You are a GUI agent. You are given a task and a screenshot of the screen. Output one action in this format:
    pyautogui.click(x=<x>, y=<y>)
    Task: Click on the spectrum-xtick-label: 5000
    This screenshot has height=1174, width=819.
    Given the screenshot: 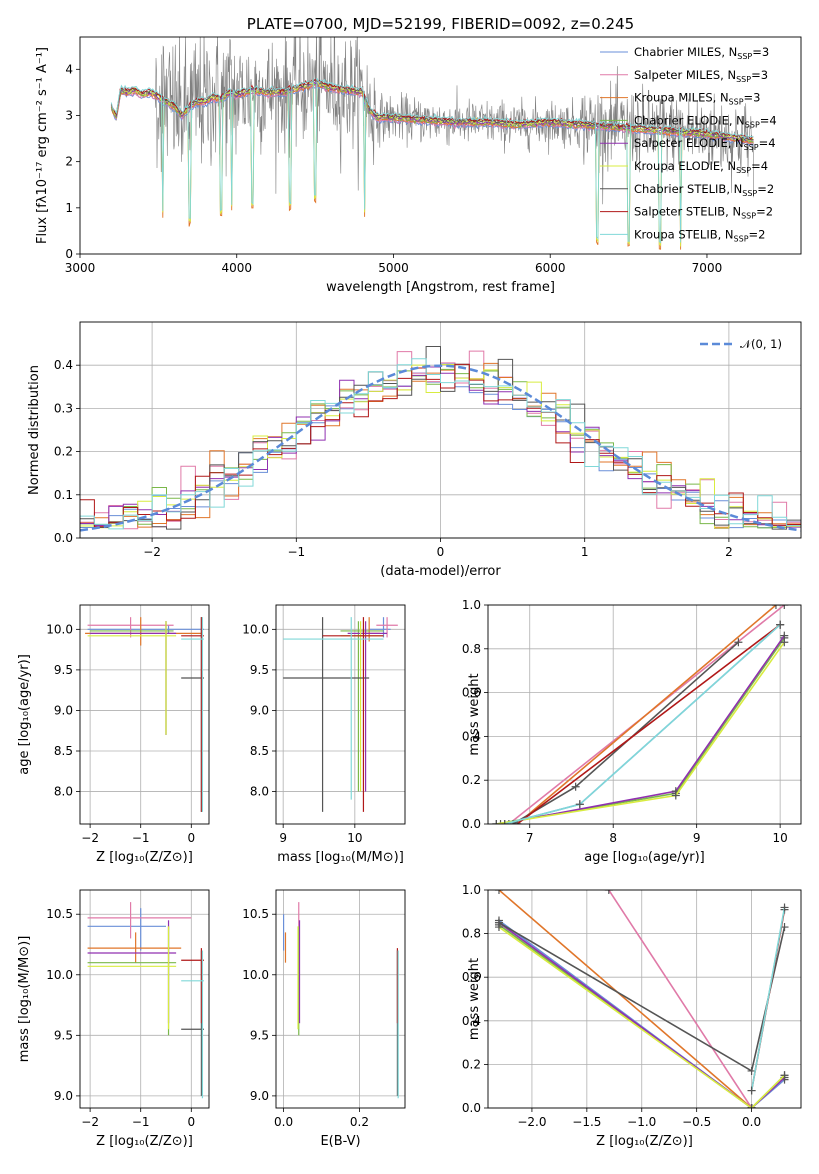 What is the action you would take?
    pyautogui.click(x=393, y=268)
    